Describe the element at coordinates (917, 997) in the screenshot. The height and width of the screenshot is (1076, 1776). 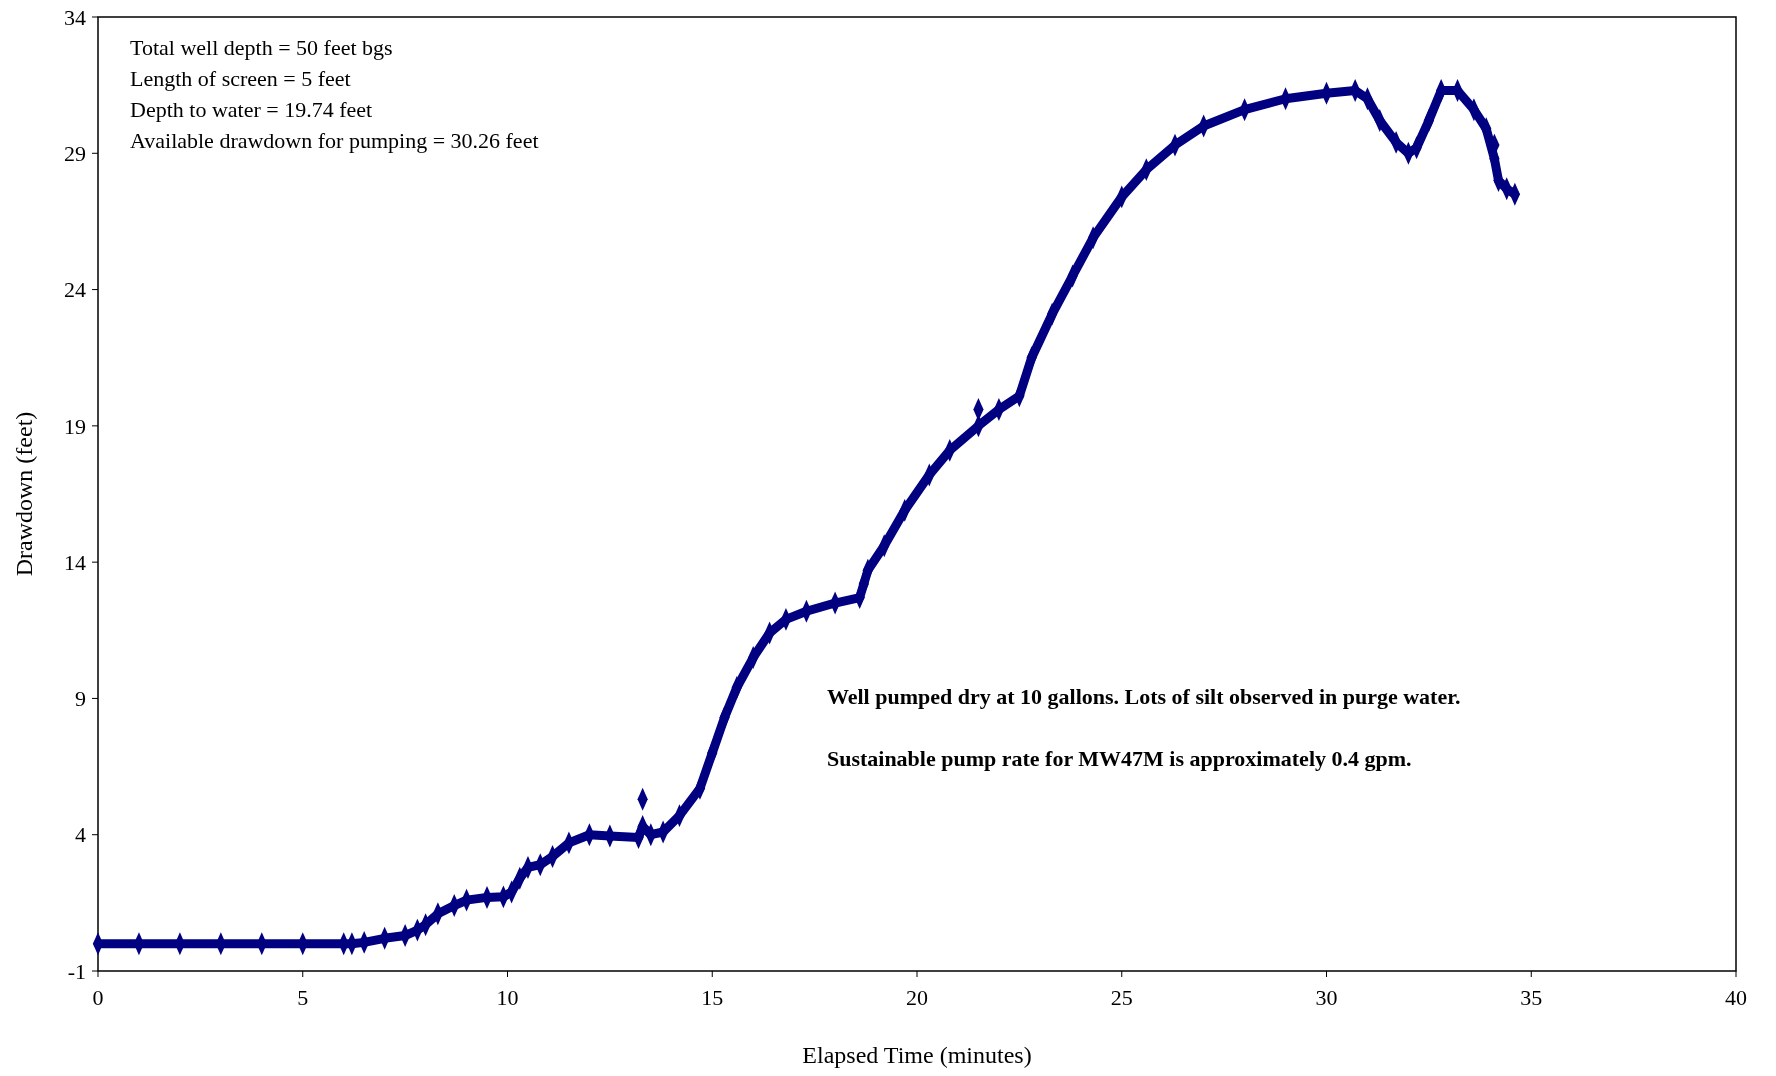
I see `x-tick-label: 20` at that location.